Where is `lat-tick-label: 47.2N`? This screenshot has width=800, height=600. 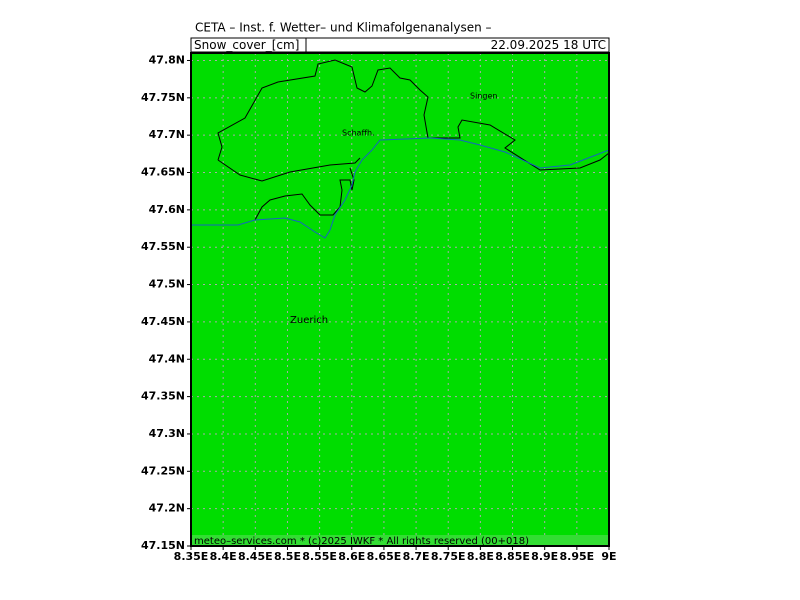
lat-tick-label: 47.2N is located at coordinates (167, 508).